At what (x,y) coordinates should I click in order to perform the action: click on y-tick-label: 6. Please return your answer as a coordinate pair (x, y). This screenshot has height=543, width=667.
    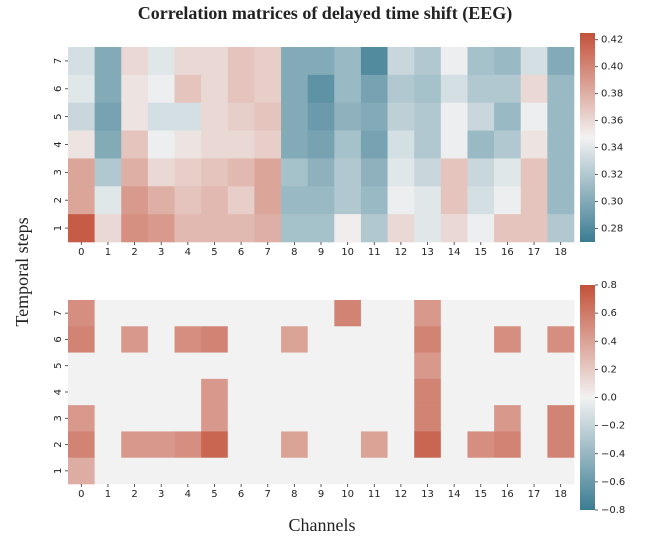
    Looking at the image, I should click on (58, 89).